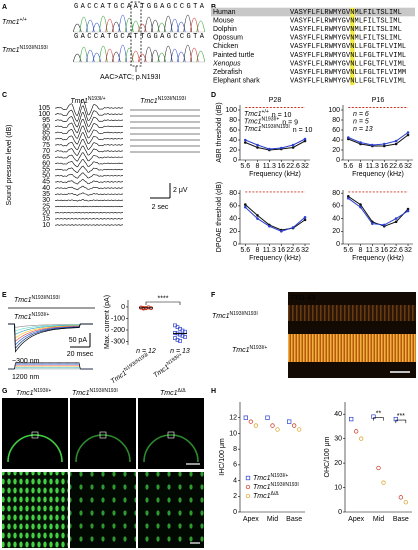 This screenshot has width=418, height=550. What do you see at coordinates (173, 392) in the screenshot?
I see `genotype: Tmc1Δ/Δ` at bounding box center [173, 392].